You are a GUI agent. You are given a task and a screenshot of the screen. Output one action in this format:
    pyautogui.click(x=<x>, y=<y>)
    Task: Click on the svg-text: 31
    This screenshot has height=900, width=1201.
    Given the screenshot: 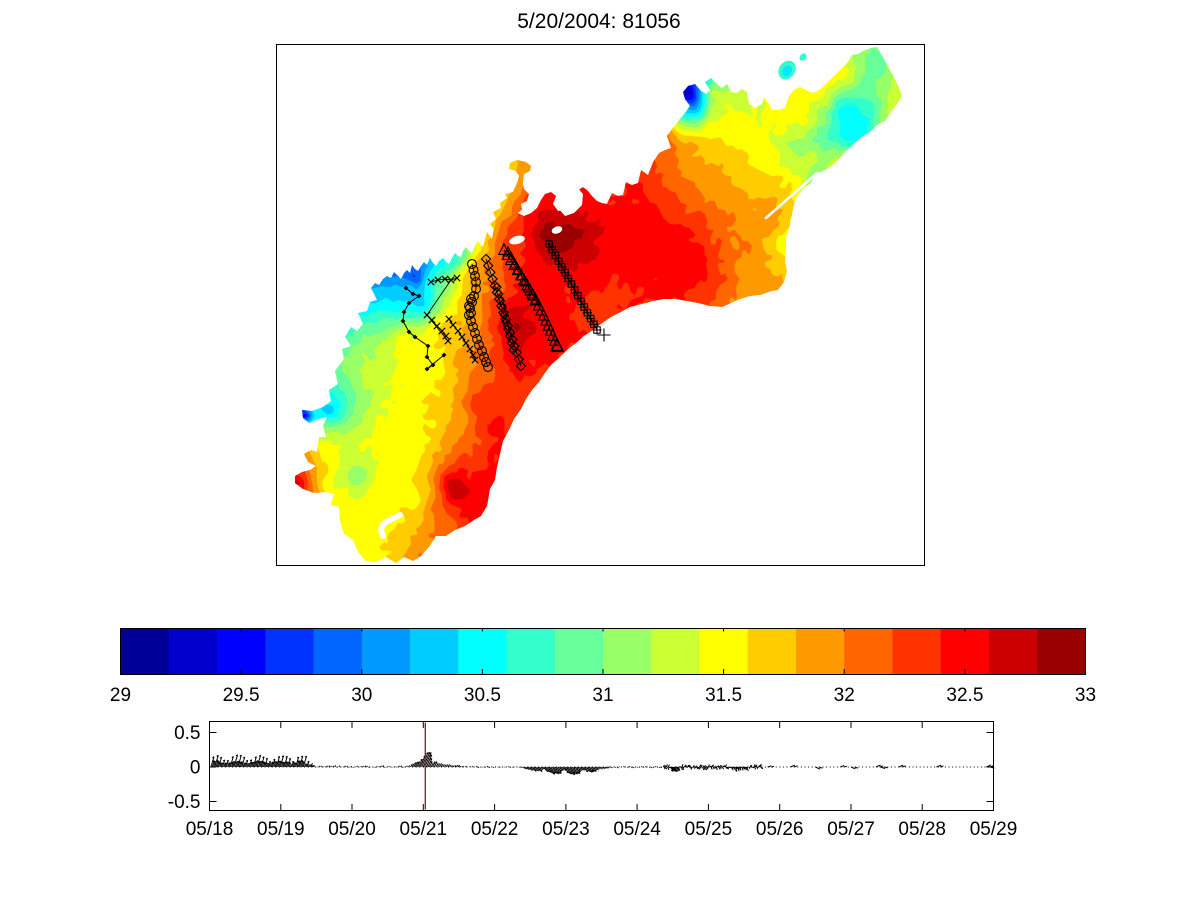 What is the action you would take?
    pyautogui.click(x=602, y=695)
    